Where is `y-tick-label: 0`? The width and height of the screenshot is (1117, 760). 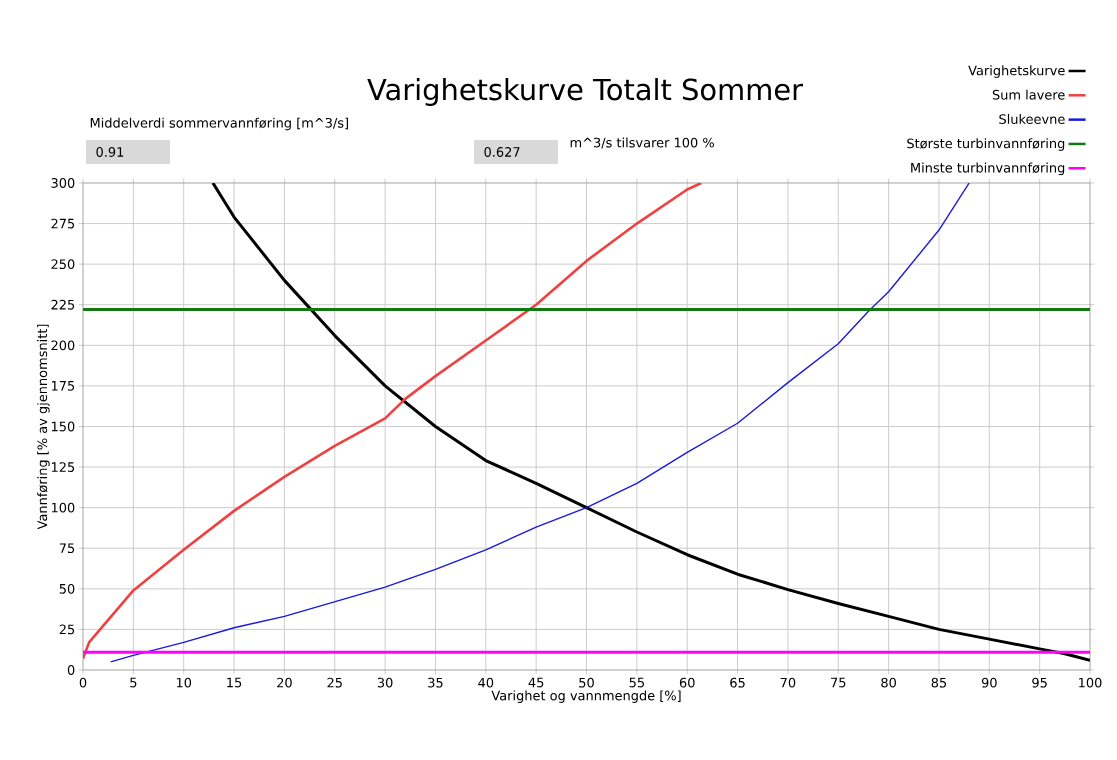 y-tick-label: 0 is located at coordinates (71, 670).